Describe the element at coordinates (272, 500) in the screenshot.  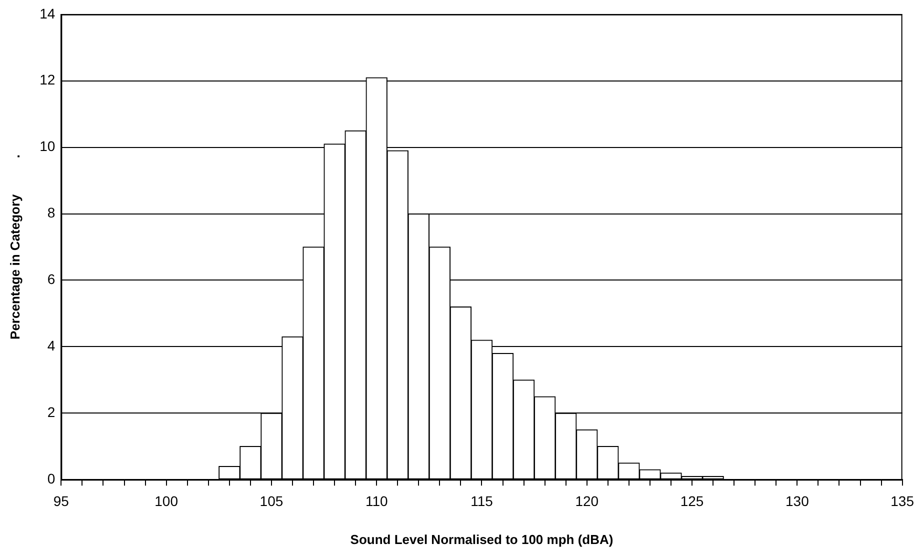
I see `x-tick-label: 105` at that location.